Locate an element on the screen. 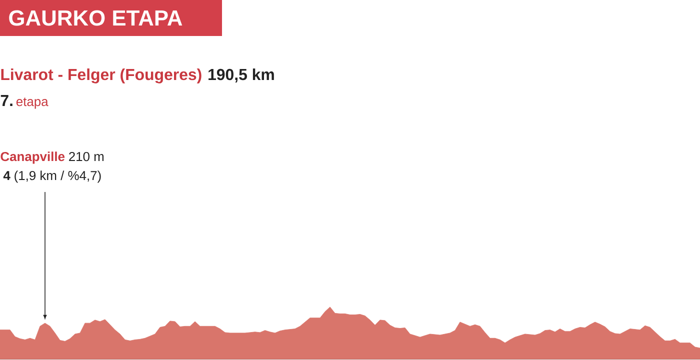  text: 190,5 km is located at coordinates (241, 75).